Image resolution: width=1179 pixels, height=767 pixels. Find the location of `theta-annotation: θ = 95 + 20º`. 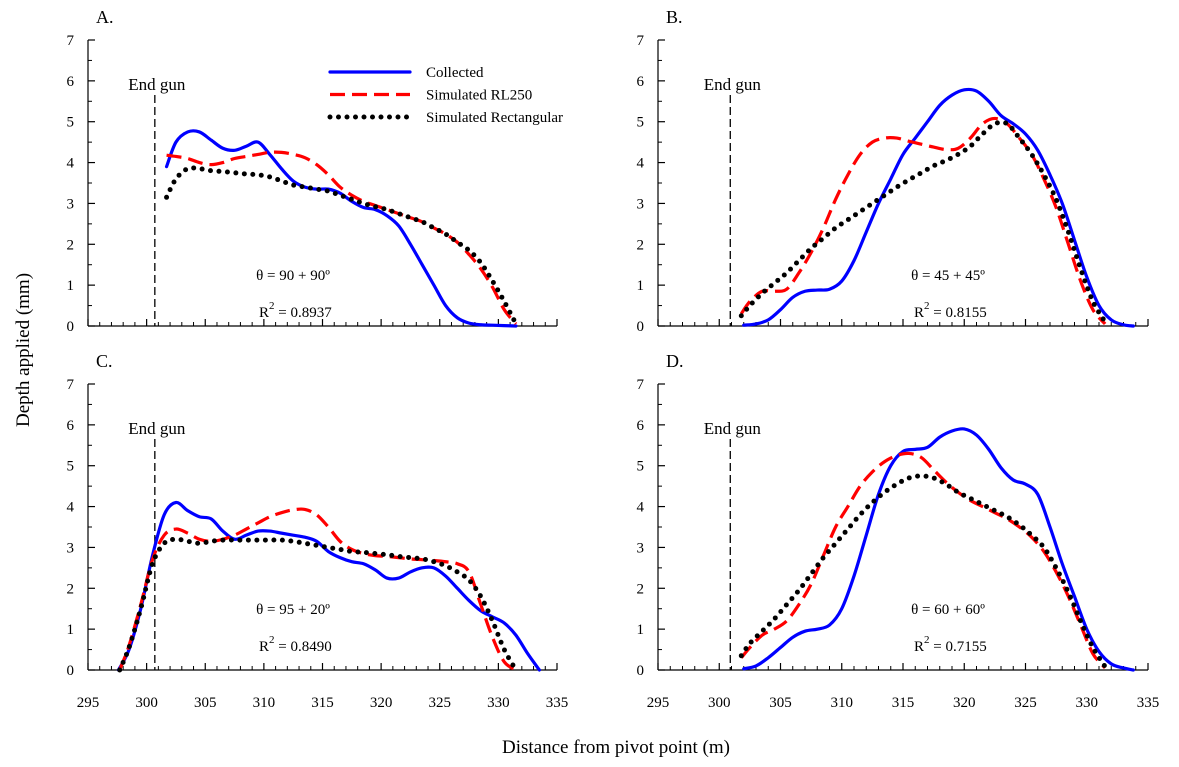

theta-annotation: θ = 95 + 20º is located at coordinates (293, 610).